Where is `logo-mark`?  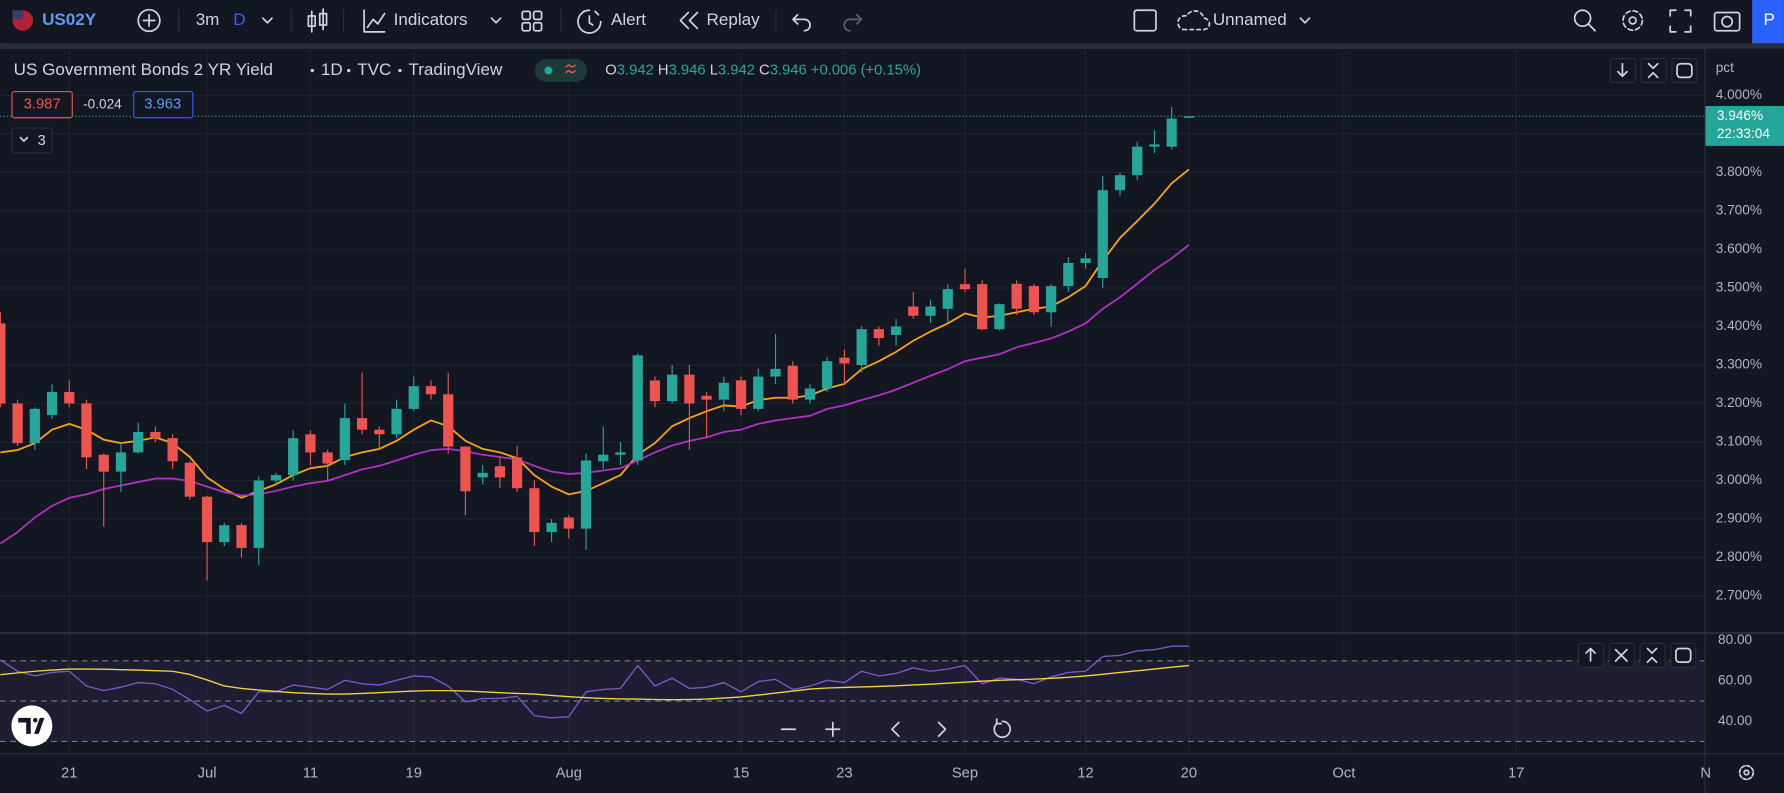 logo-mark is located at coordinates (31, 725).